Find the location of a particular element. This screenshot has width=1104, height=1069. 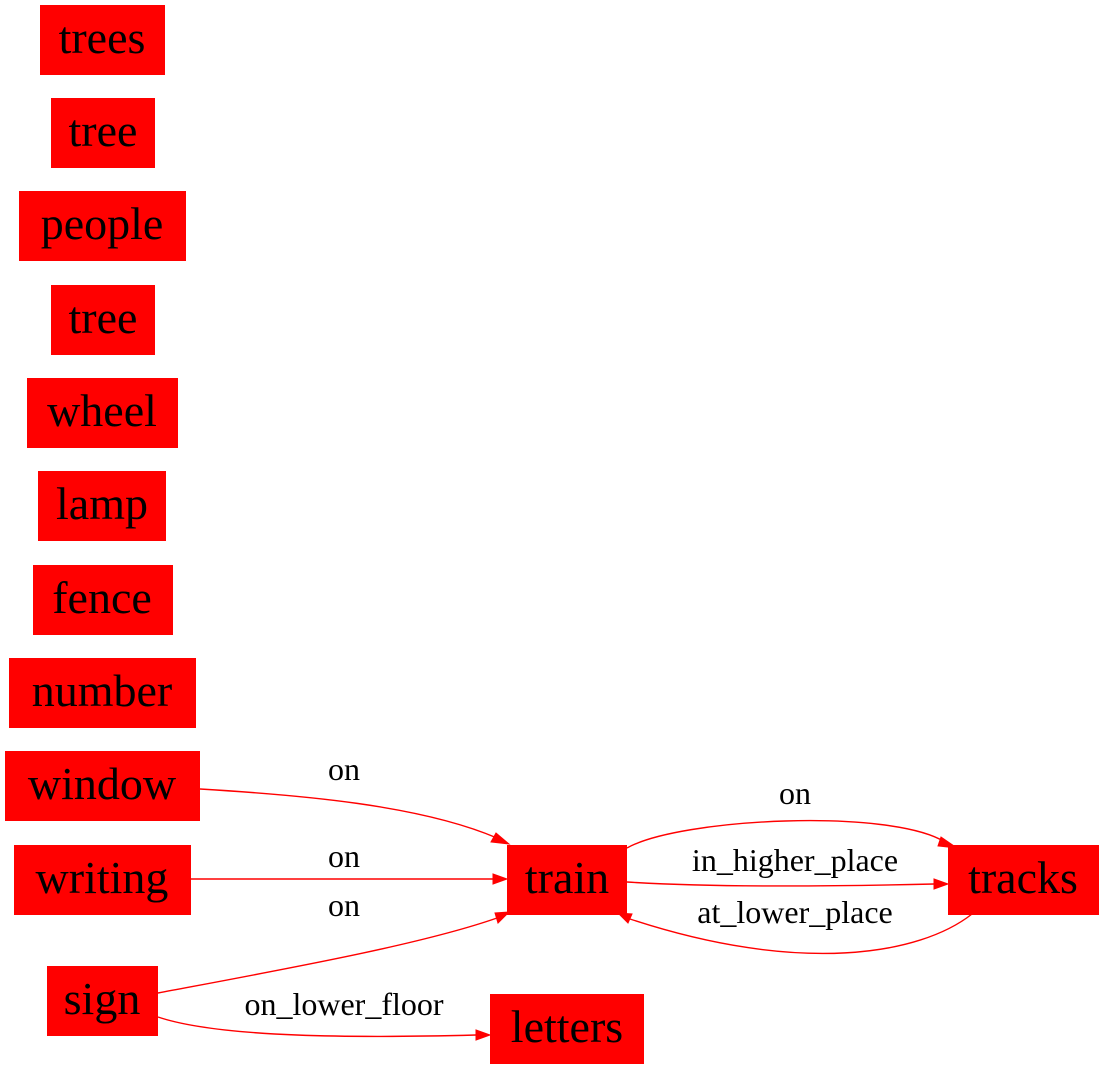

node-tree-1: tree is located at coordinates (103, 133).